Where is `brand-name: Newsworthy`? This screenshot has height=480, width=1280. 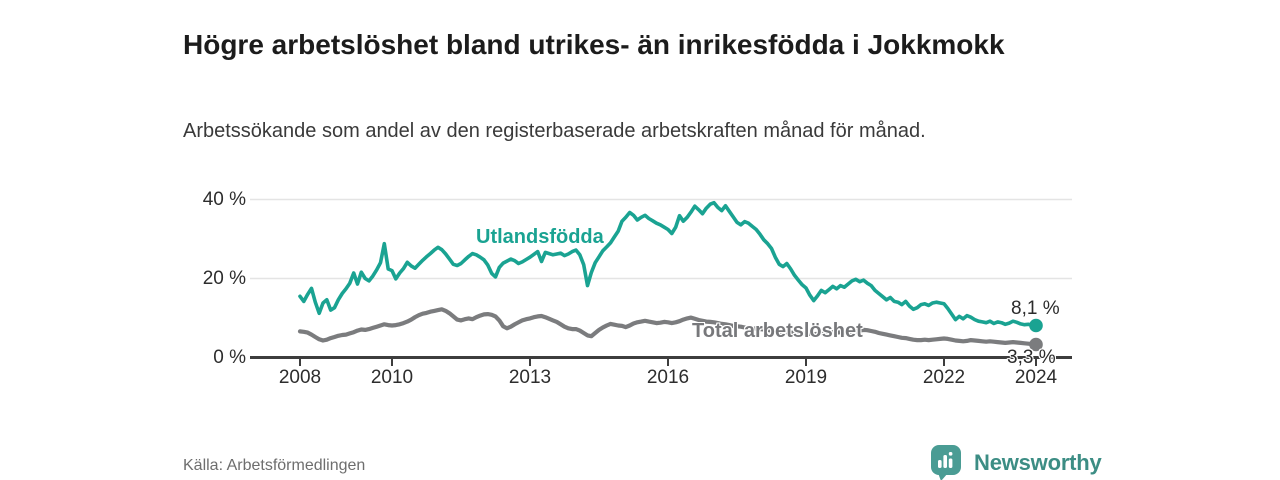
brand-name: Newsworthy is located at coordinates (1038, 462).